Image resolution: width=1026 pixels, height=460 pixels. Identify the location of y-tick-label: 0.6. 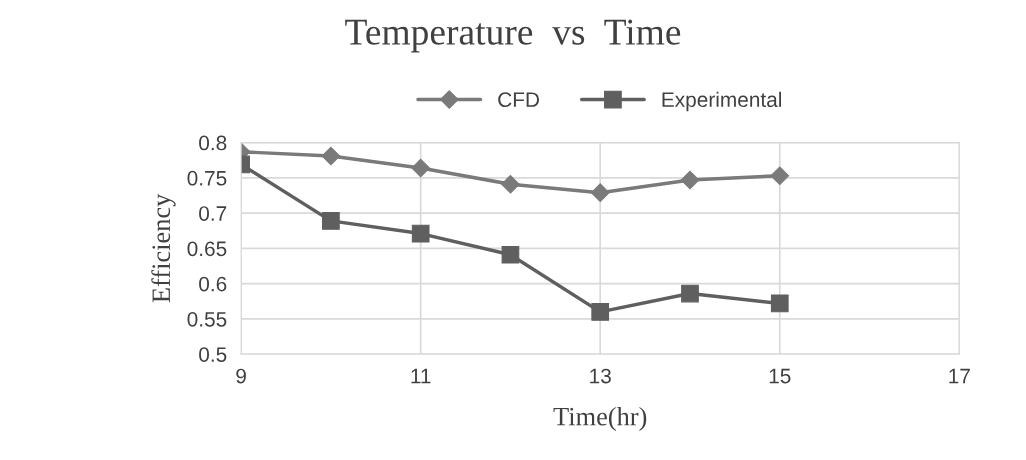
(213, 284).